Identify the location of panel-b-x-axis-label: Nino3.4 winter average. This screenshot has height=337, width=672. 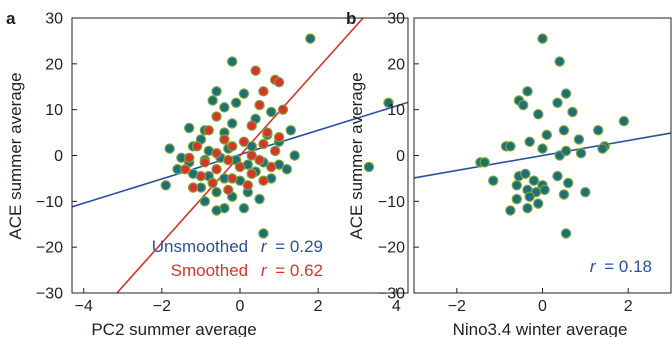
(540, 328).